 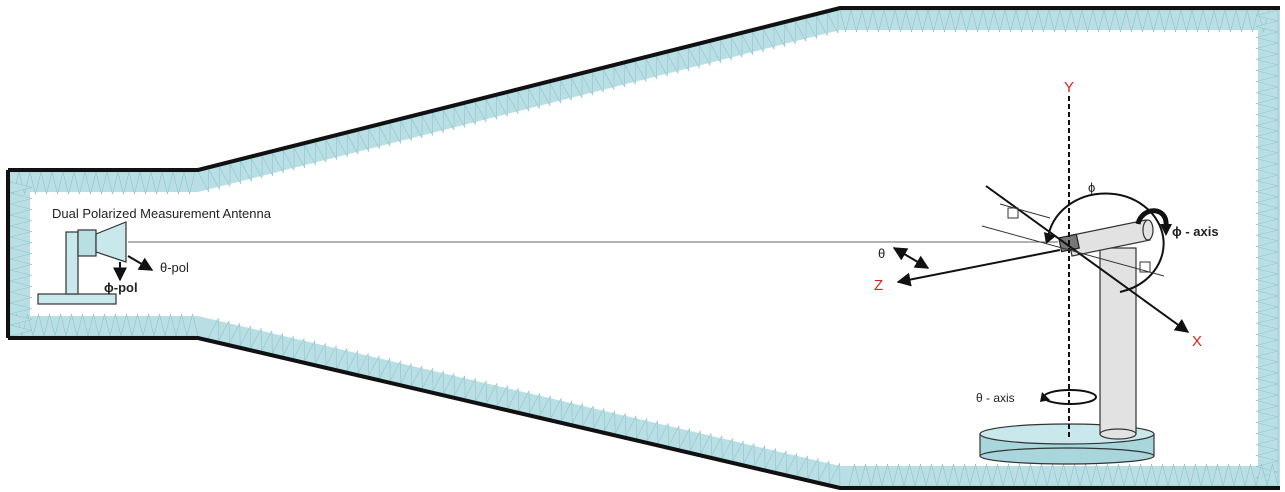 What do you see at coordinates (162, 213) in the screenshot?
I see `antenna-label: Dual Polarized Measurement Antenna` at bounding box center [162, 213].